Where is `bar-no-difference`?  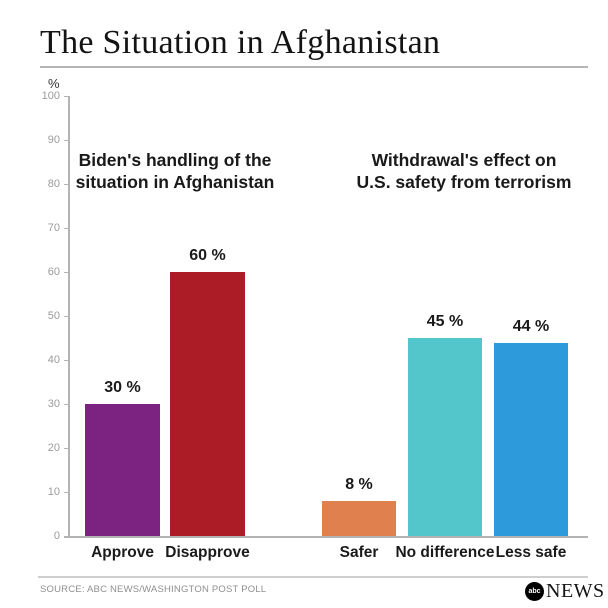 bar-no-difference is located at coordinates (445, 437).